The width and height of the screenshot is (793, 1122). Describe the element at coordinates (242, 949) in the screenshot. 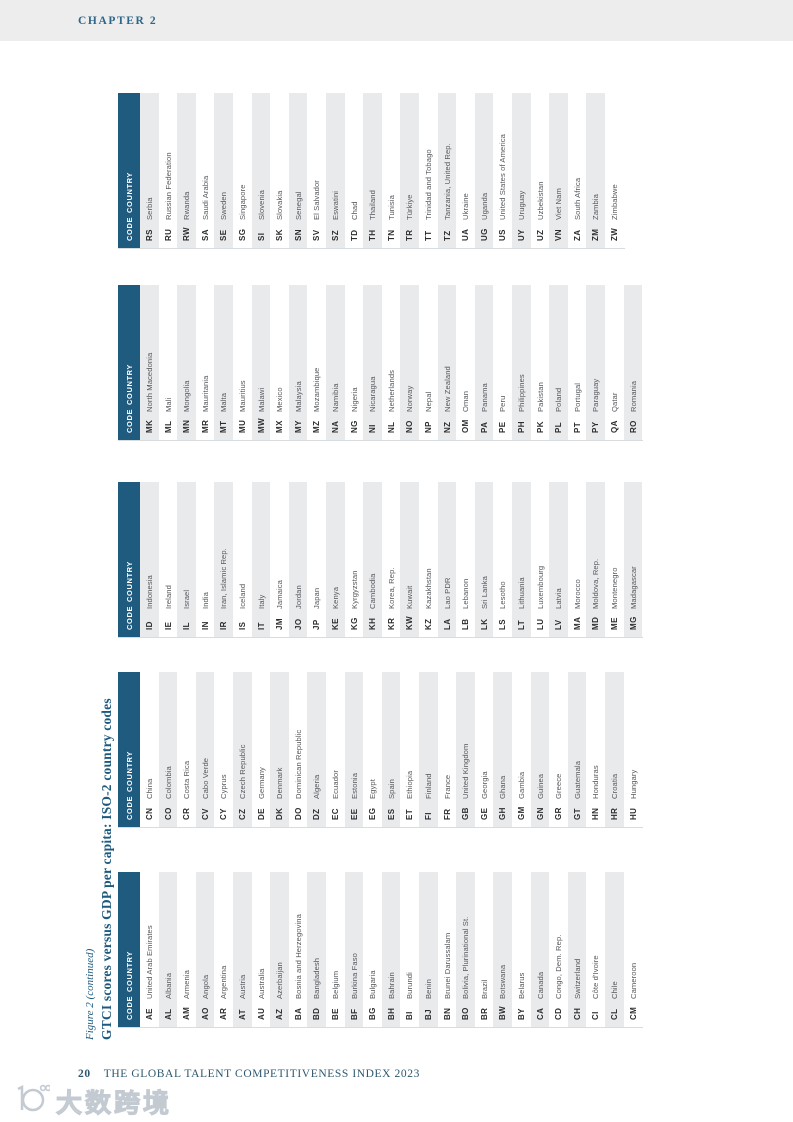

I see `table-row: AT Austria` at that location.